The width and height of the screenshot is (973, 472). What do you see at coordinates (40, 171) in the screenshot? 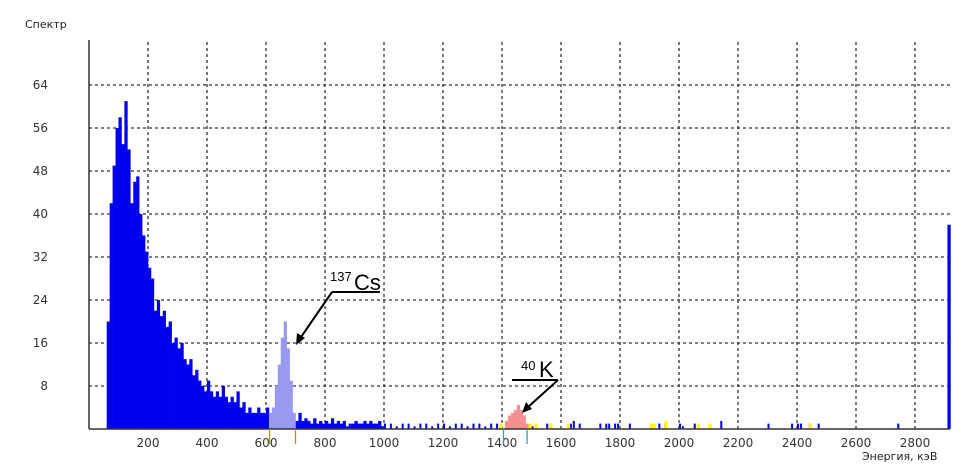
I see `y-tick-label: 48` at bounding box center [40, 171].